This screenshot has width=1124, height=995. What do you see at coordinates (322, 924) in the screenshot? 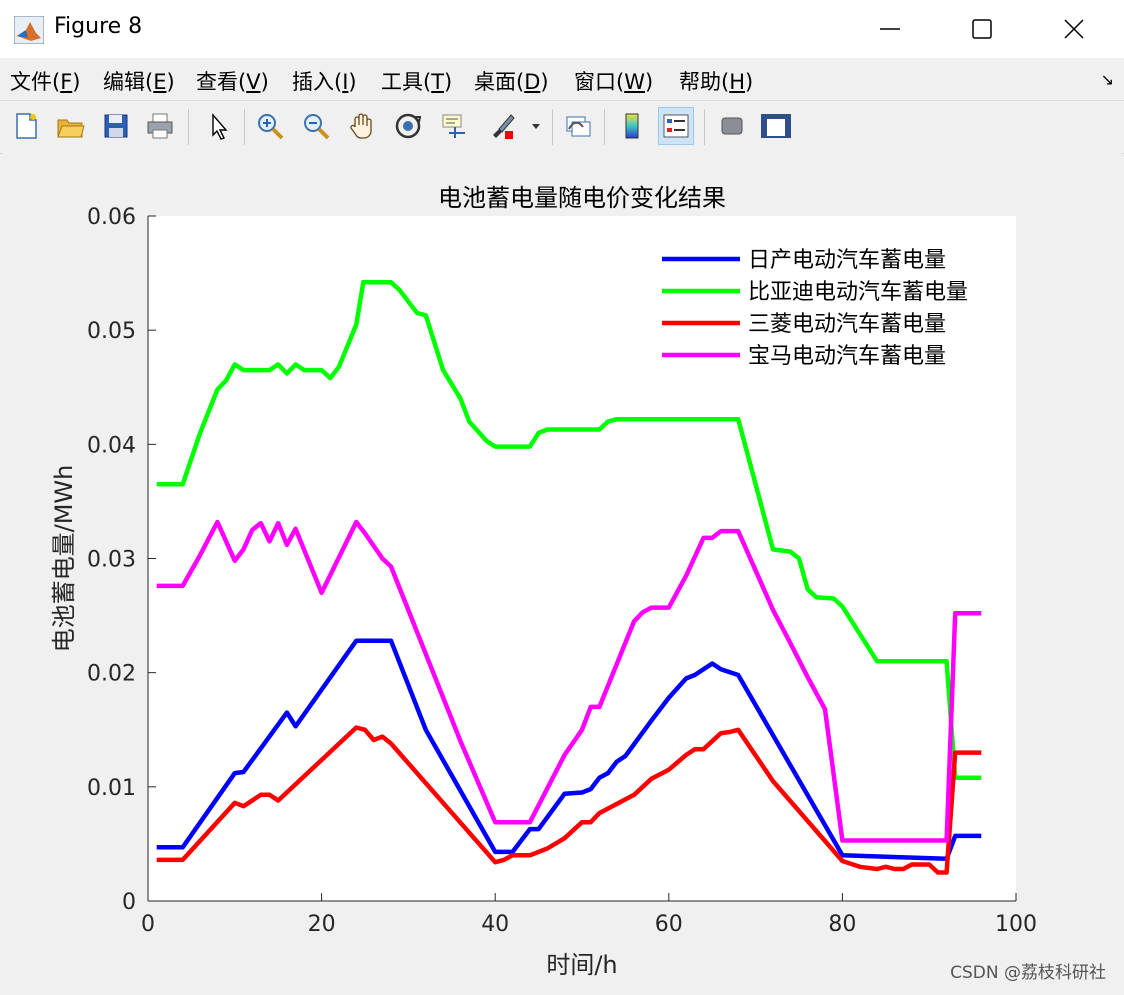
I see `x-tick-label: 20` at bounding box center [322, 924].